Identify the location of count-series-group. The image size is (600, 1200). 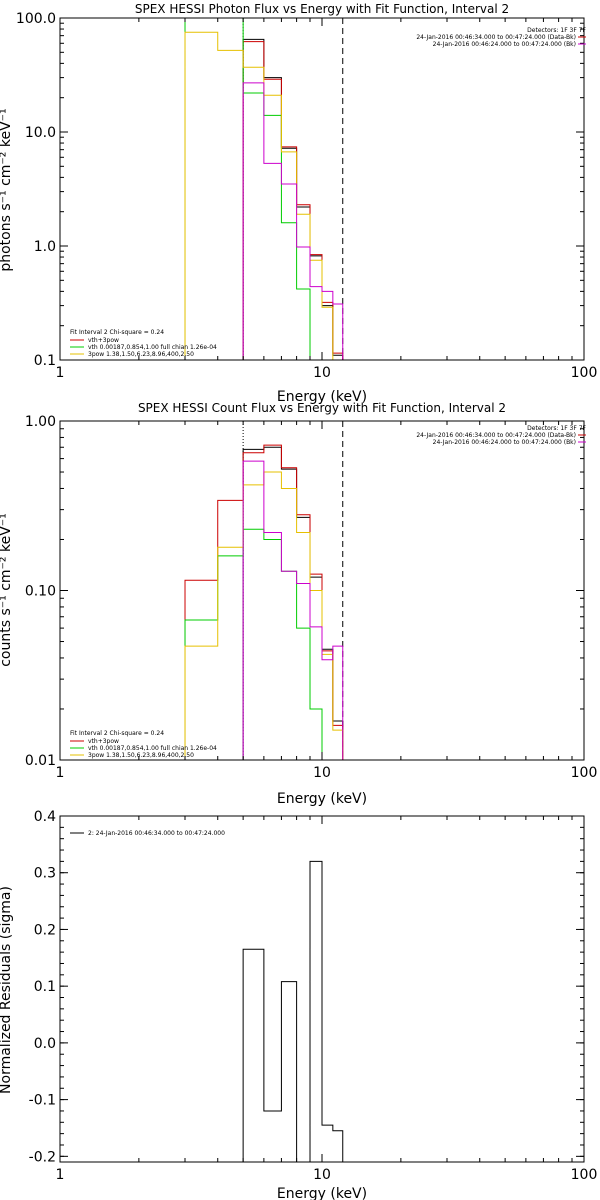
(264, 602).